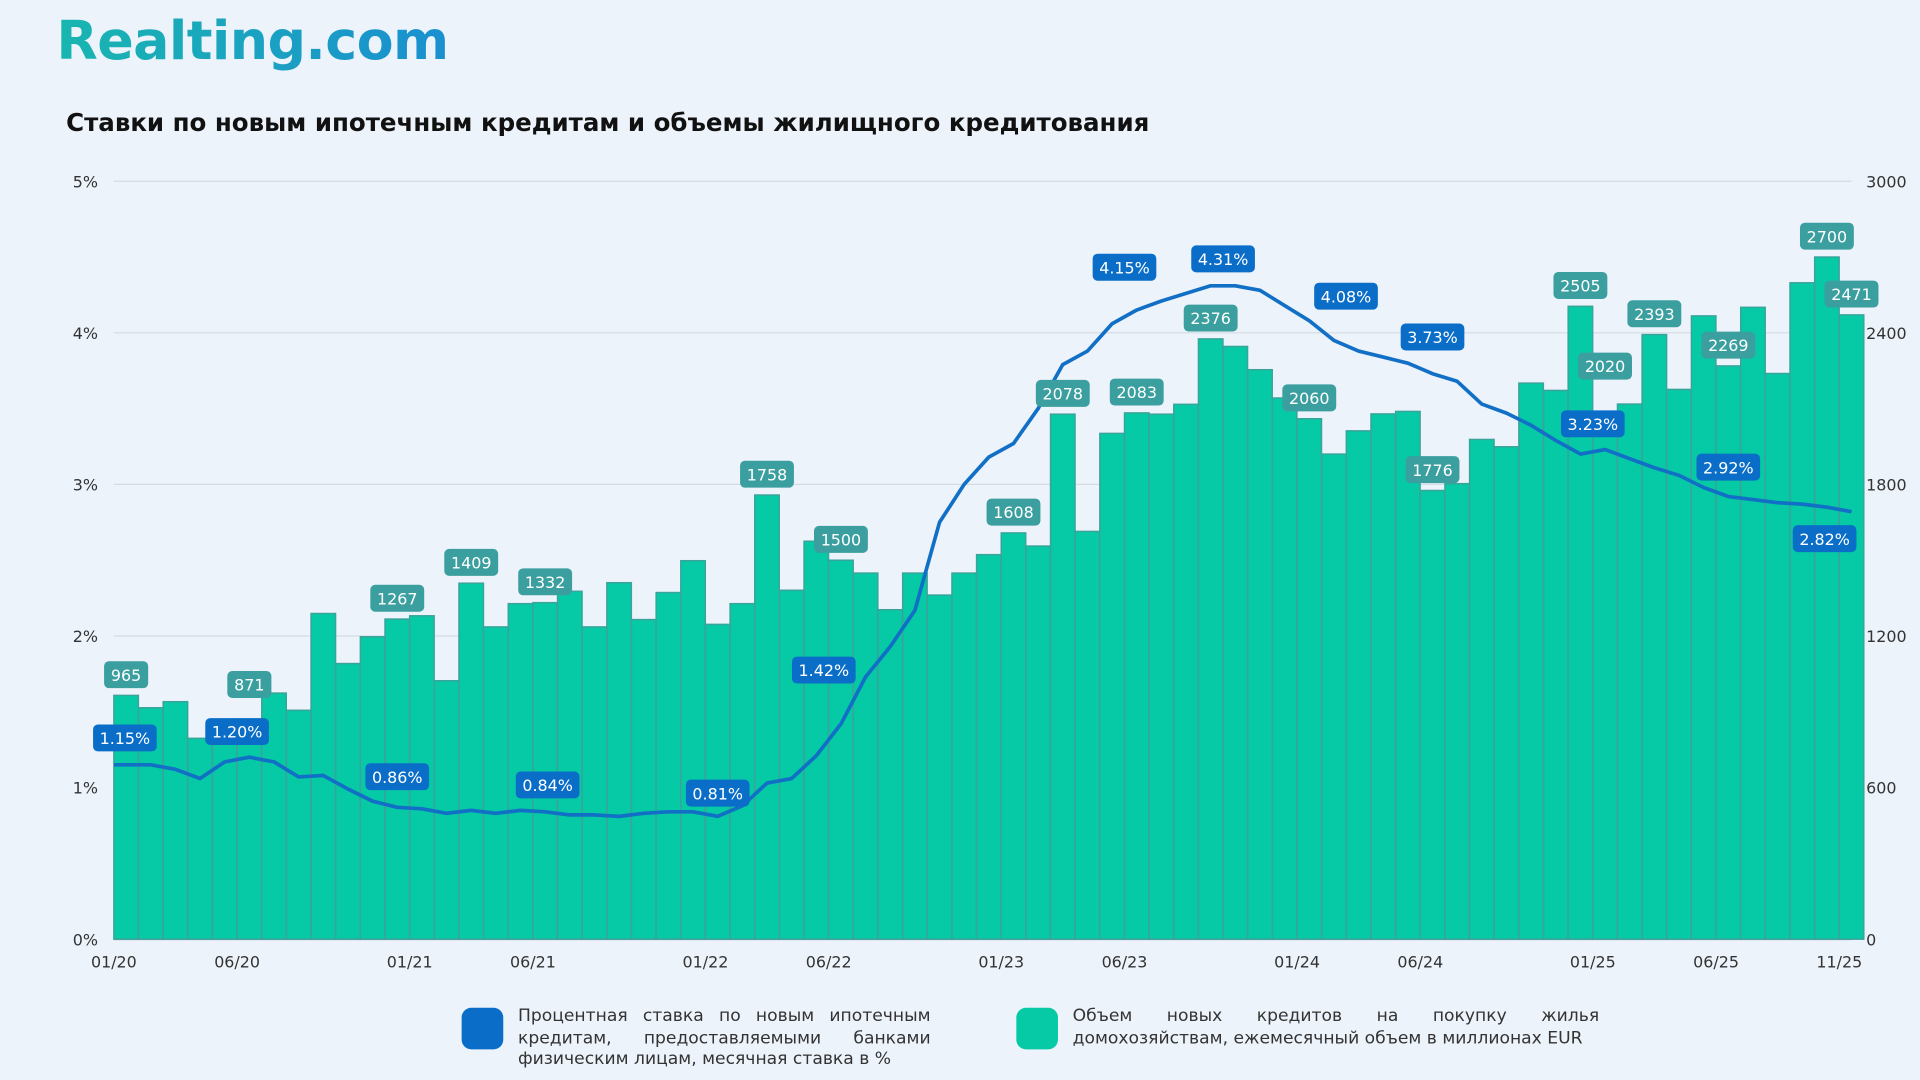  Describe the element at coordinates (1851, 294) in the screenshot. I see `bar-data-label: 2471` at that location.